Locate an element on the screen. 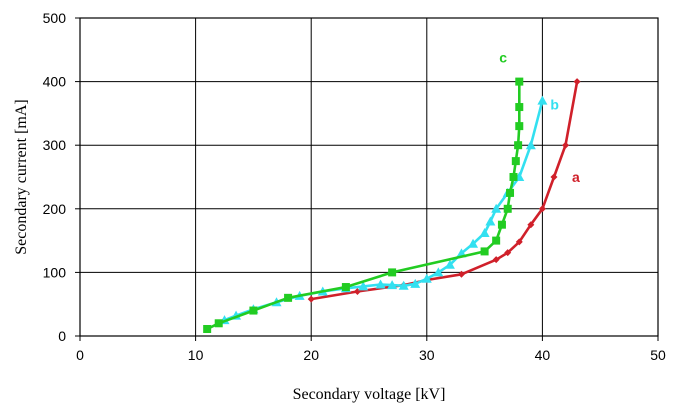 This screenshot has height=405, width=684. series-a-label: a is located at coordinates (576, 177).